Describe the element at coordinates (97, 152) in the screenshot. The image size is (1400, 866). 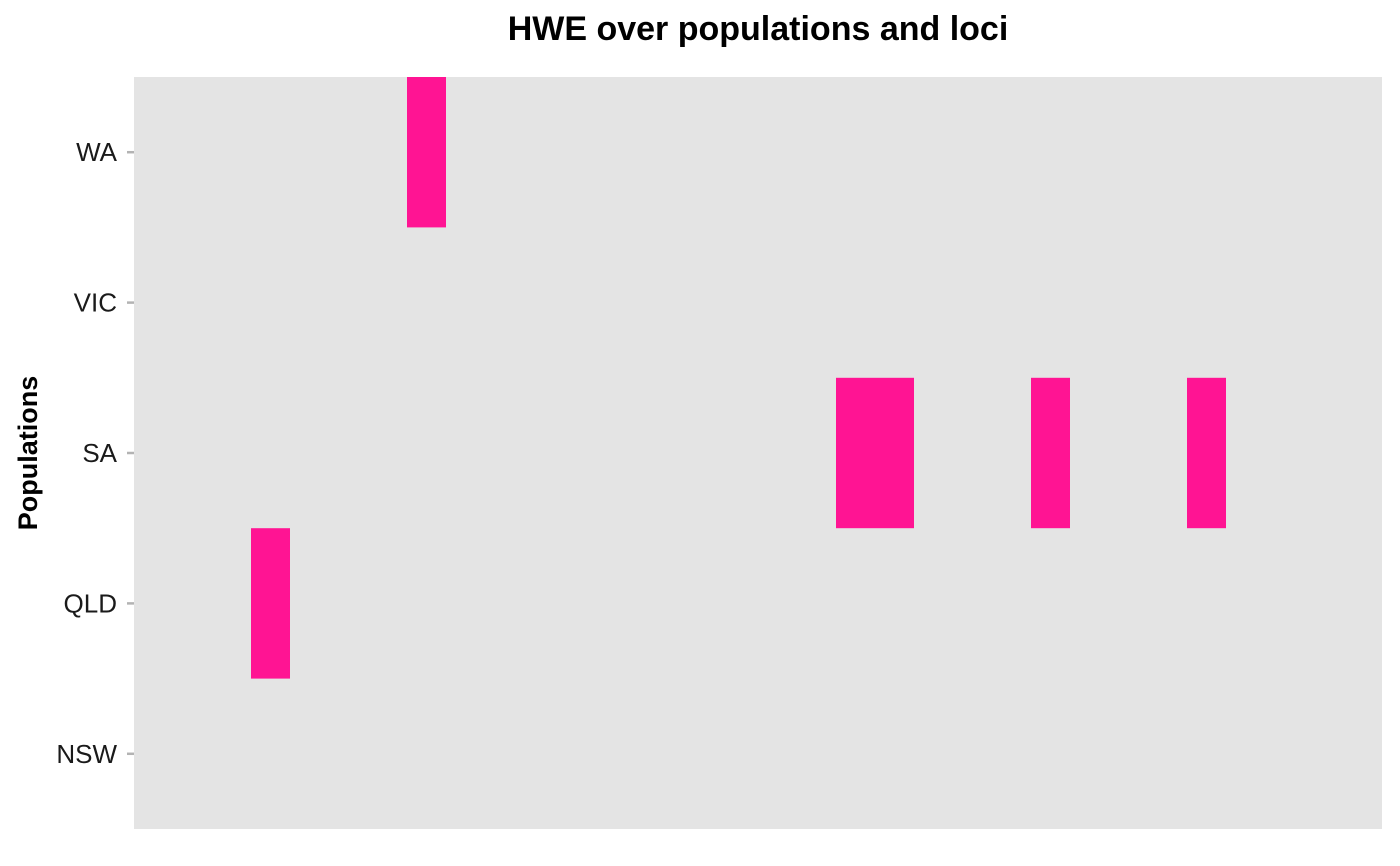
I see `y-tick-label: WA` at that location.